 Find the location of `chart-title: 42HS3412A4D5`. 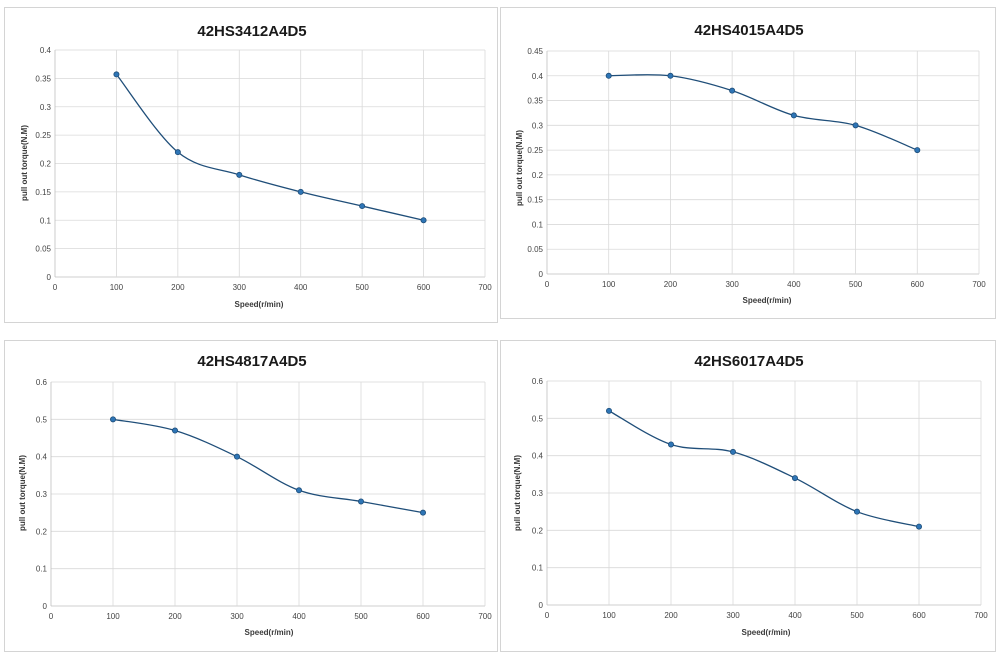

chart-title: 42HS3412A4D5 is located at coordinates (251, 31).